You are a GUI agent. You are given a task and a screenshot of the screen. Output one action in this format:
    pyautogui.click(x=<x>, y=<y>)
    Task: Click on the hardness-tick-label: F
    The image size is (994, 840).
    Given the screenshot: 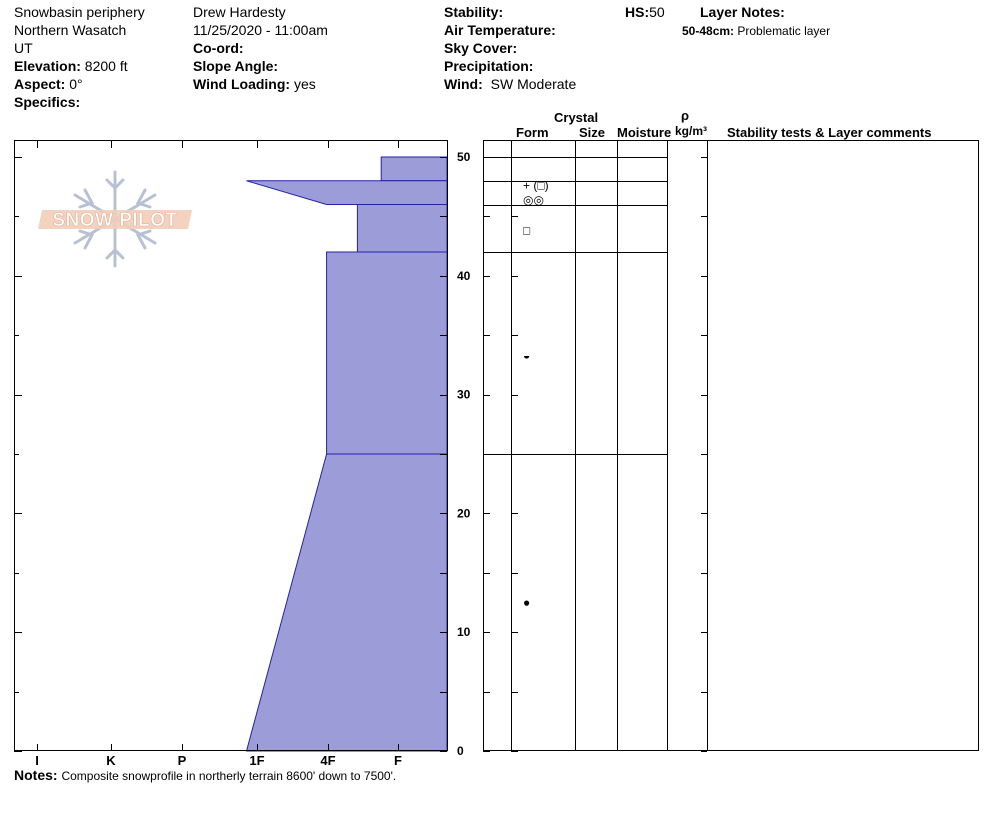 What is the action you would take?
    pyautogui.click(x=398, y=760)
    